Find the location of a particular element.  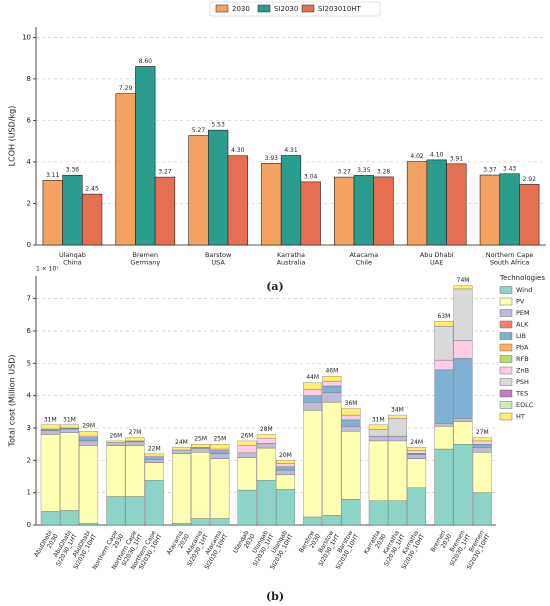

legend-label: EDLC is located at coordinates (525, 405).